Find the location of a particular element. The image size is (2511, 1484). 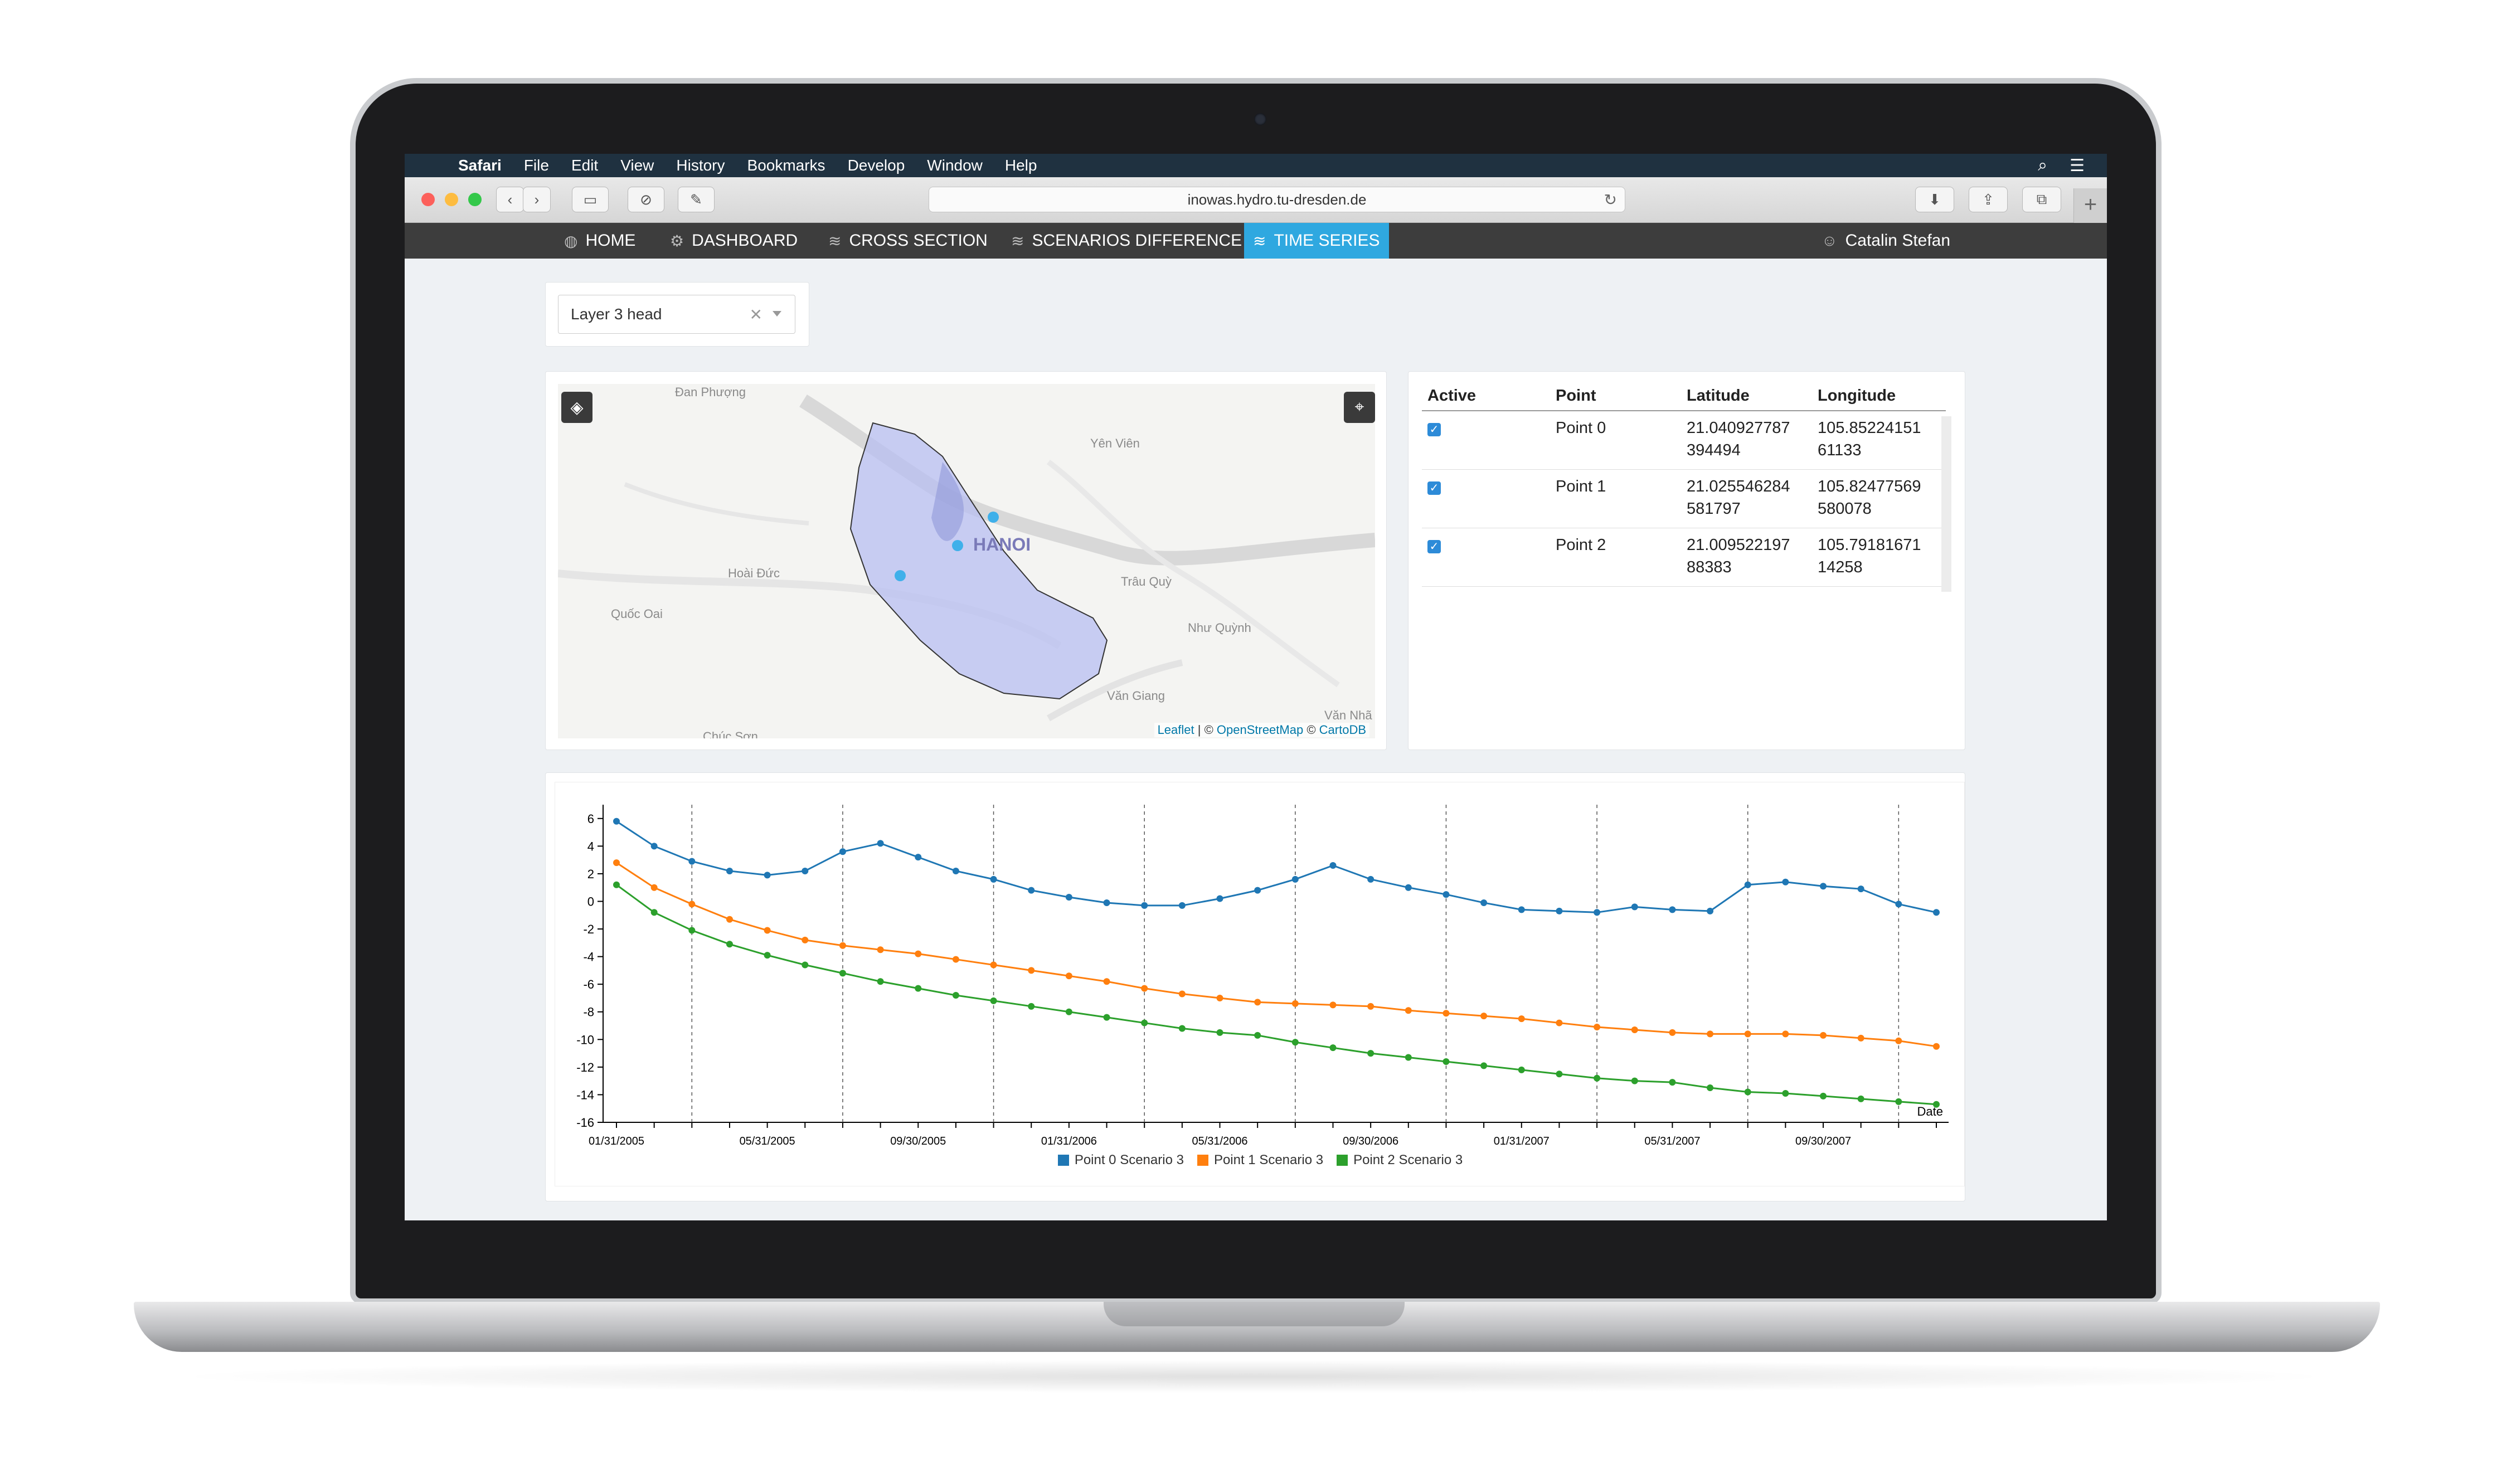

clear-icon: ✕ is located at coordinates (755, 314).